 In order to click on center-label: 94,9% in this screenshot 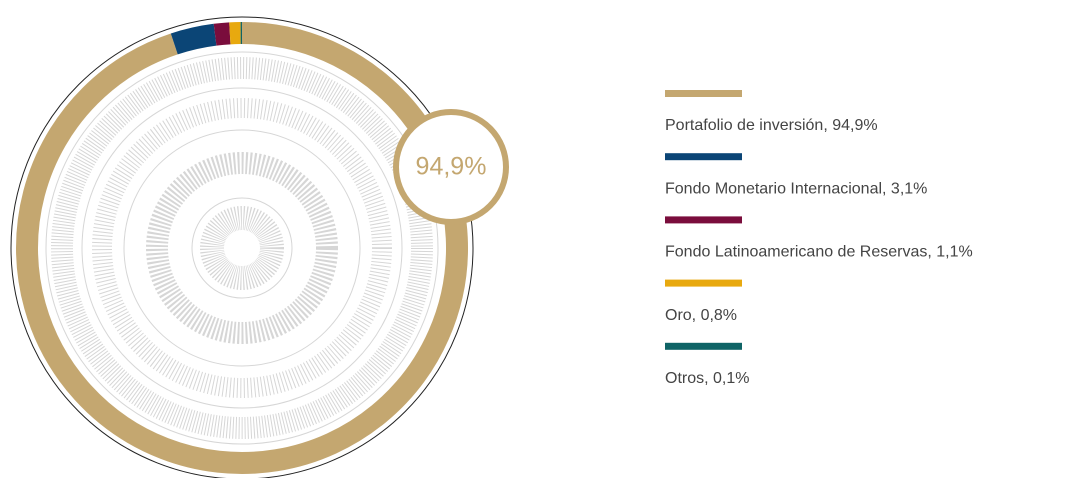, I will do `click(451, 167)`.